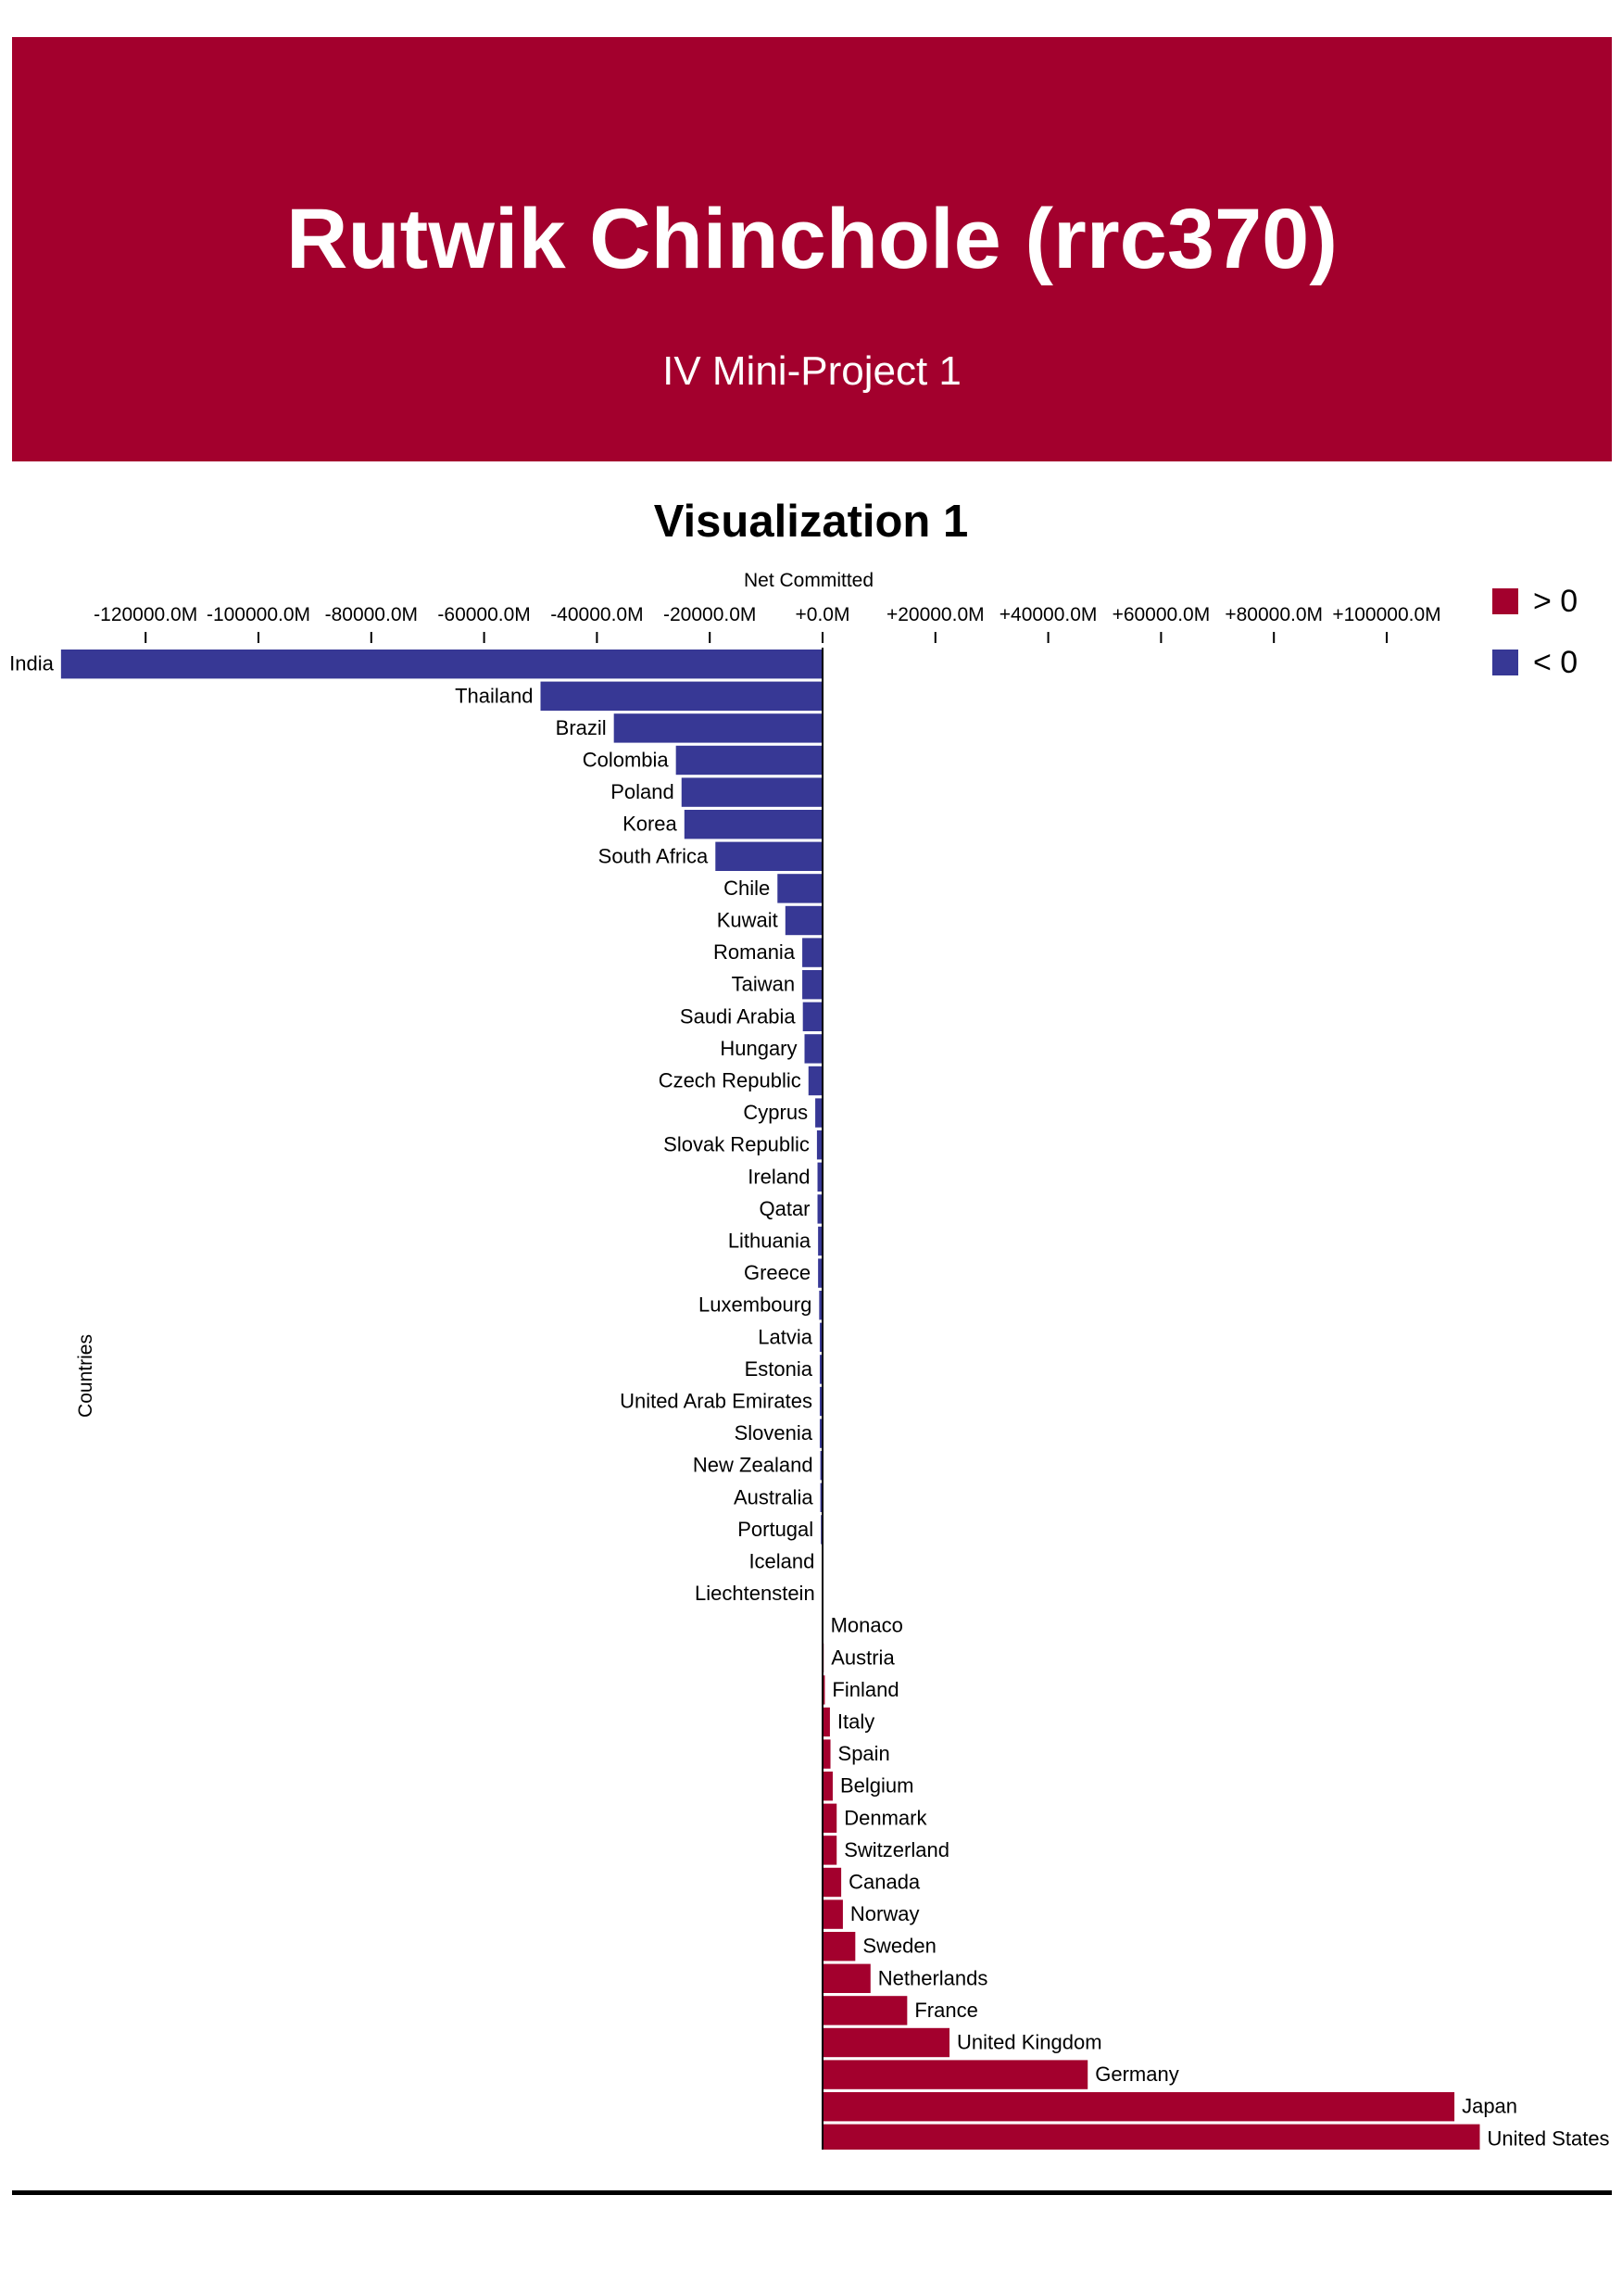 The height and width of the screenshot is (2296, 1622). Describe the element at coordinates (809, 580) in the screenshot. I see `x-axis-label: Net Committed` at that location.